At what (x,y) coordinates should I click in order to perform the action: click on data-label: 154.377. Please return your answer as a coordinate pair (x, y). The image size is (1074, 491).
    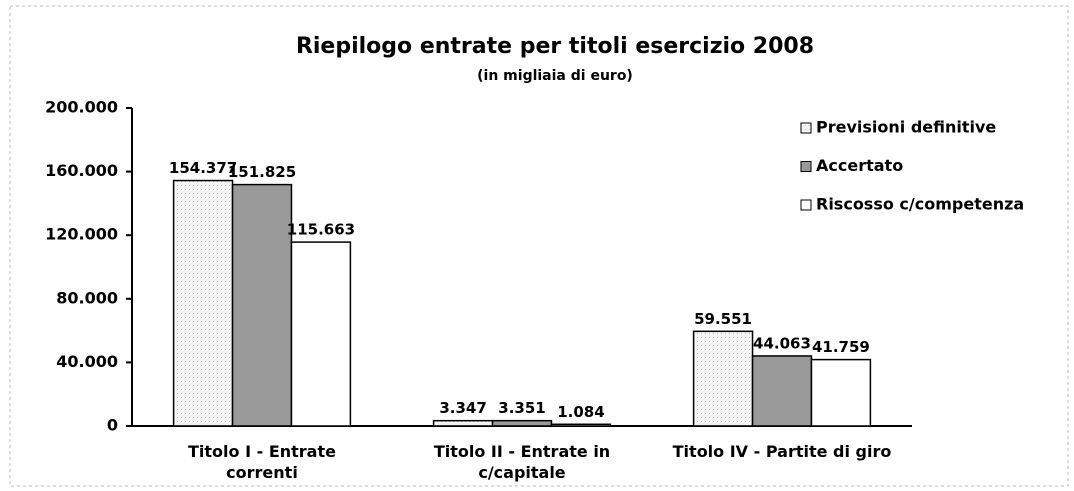
    Looking at the image, I should click on (203, 168).